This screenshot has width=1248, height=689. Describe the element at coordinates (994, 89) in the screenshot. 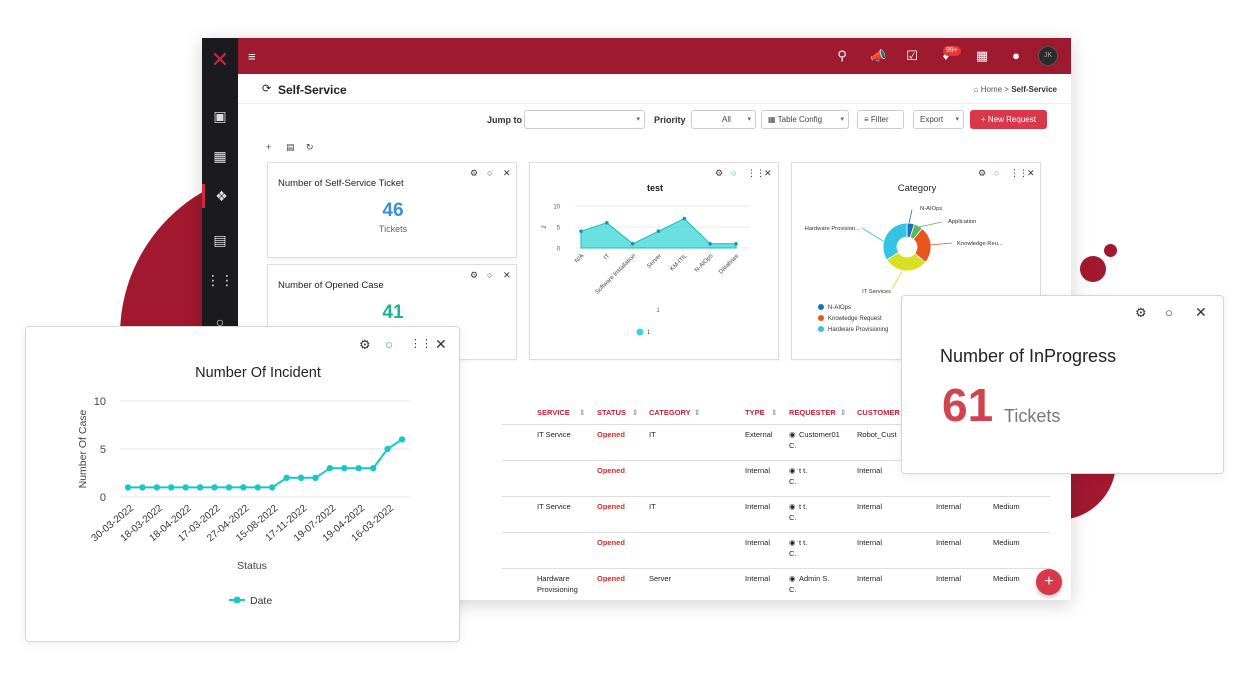

I see `breadcrumb-home: Home >` at that location.